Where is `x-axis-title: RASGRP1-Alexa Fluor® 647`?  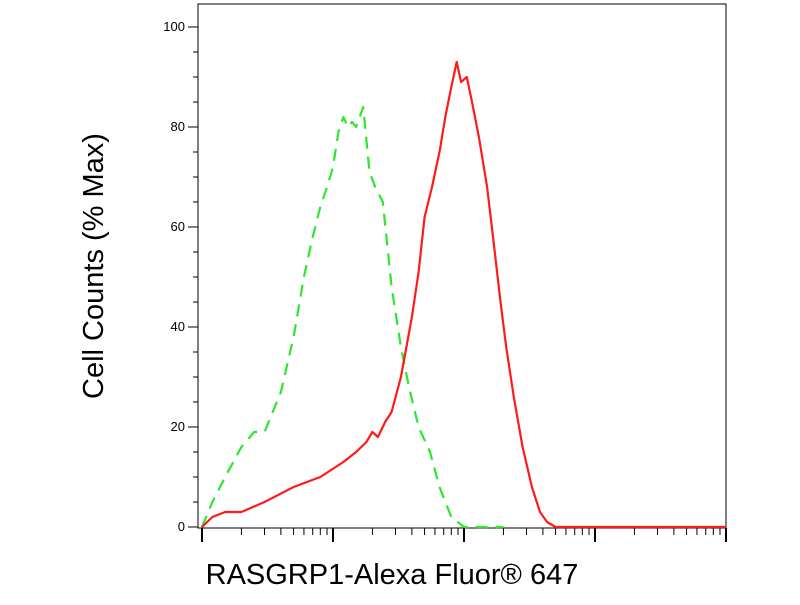 x-axis-title: RASGRP1-Alexa Fluor® 647 is located at coordinates (392, 575).